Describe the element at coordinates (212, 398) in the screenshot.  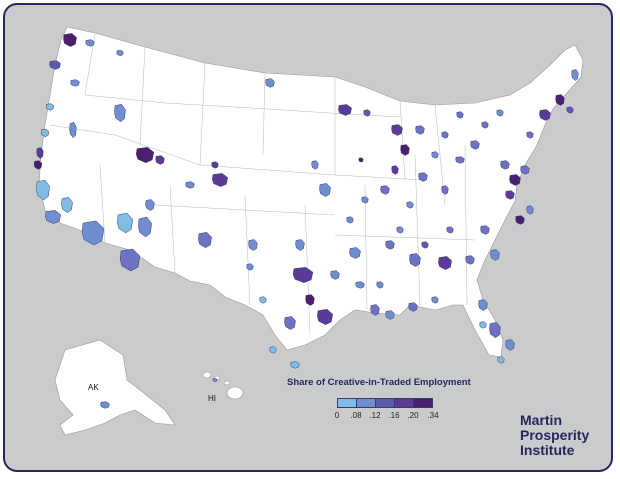
I see `hawaii-label: HI` at that location.